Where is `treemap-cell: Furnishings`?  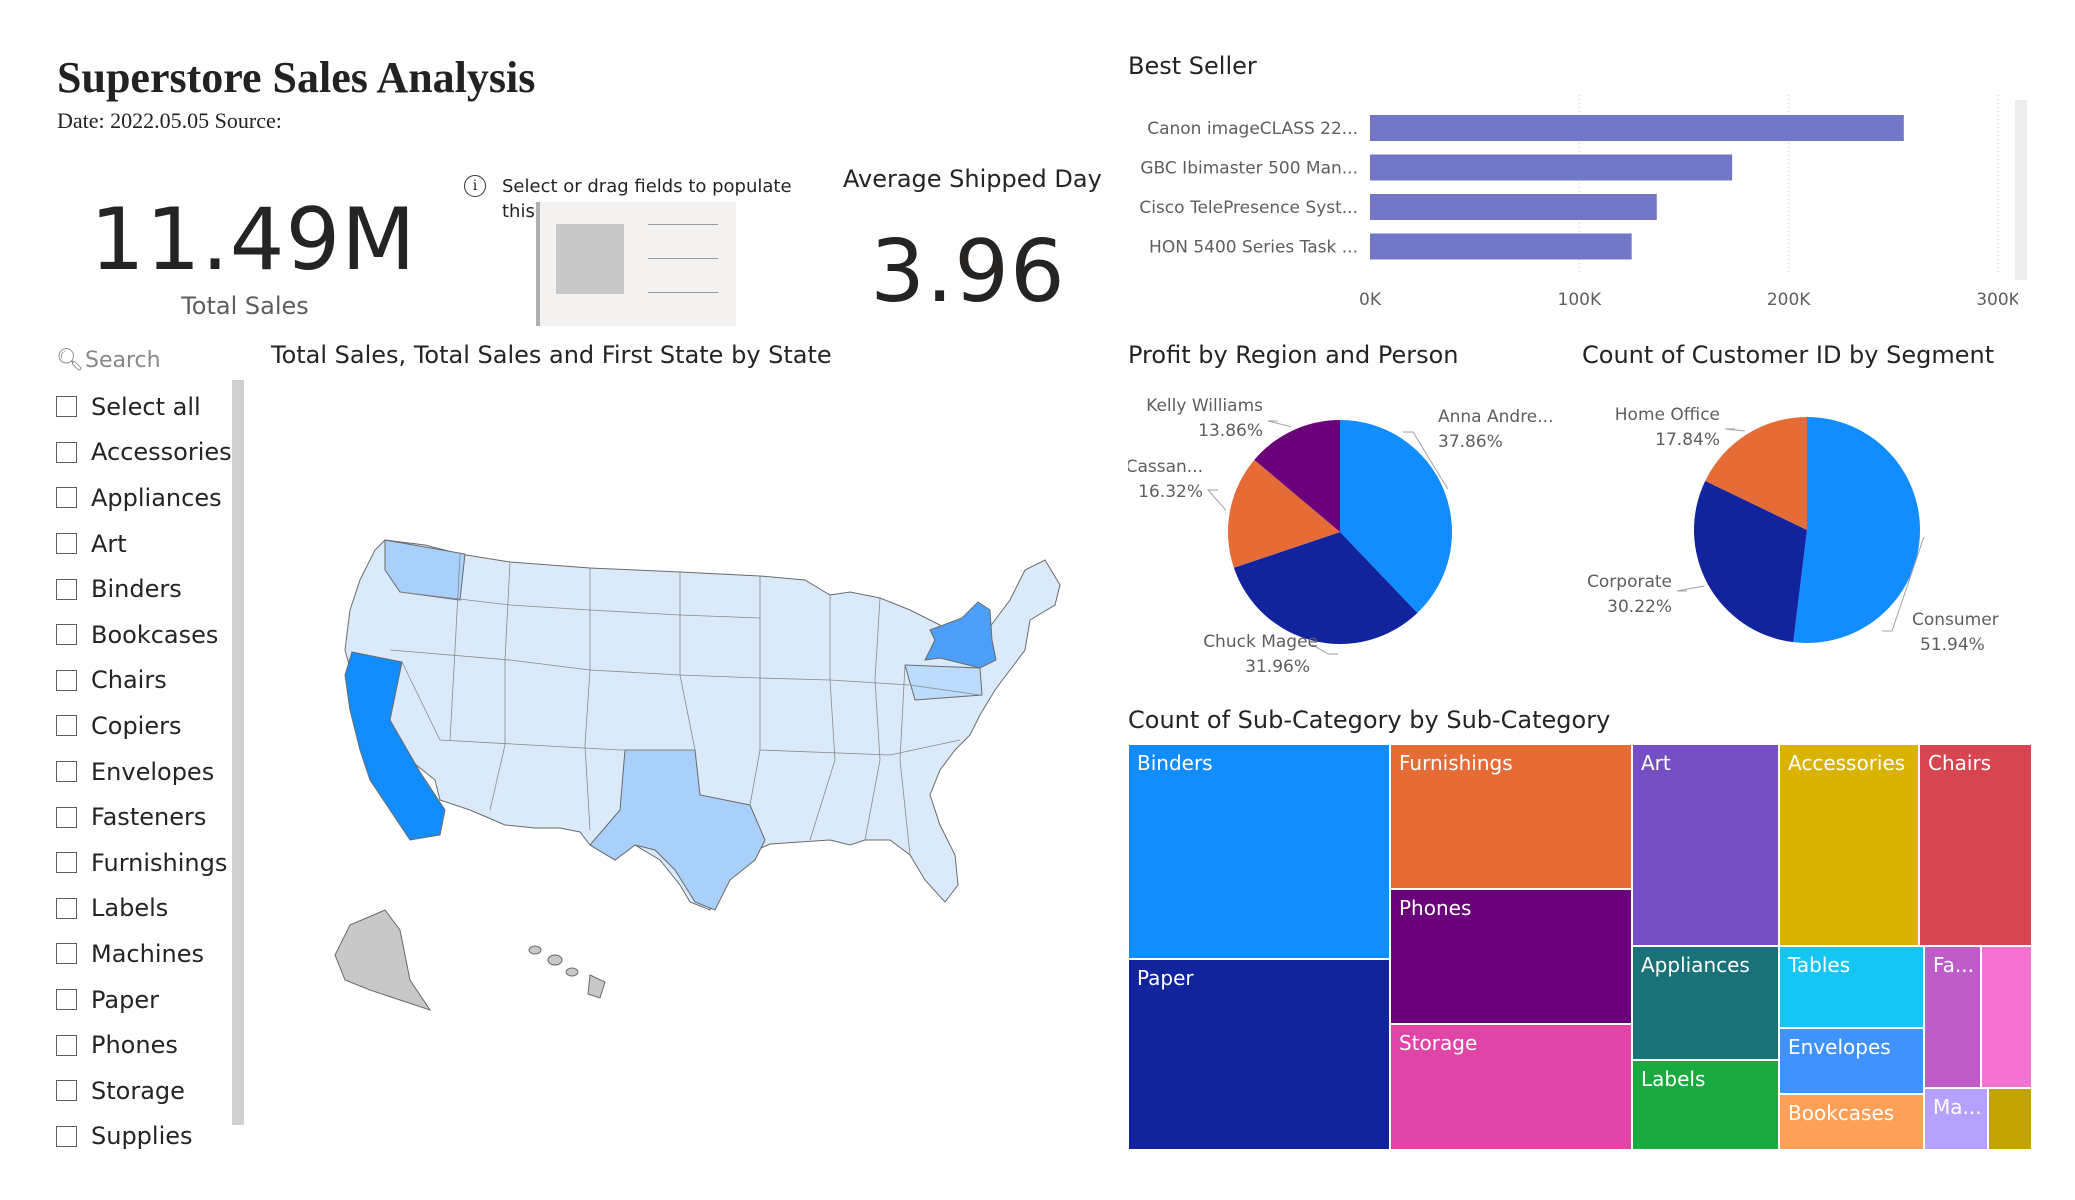 treemap-cell: Furnishings is located at coordinates (1511, 816).